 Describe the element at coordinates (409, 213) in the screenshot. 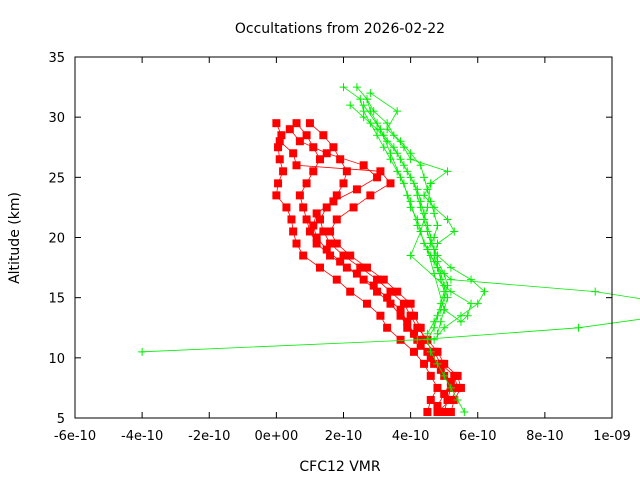

I see `series-line` at that location.